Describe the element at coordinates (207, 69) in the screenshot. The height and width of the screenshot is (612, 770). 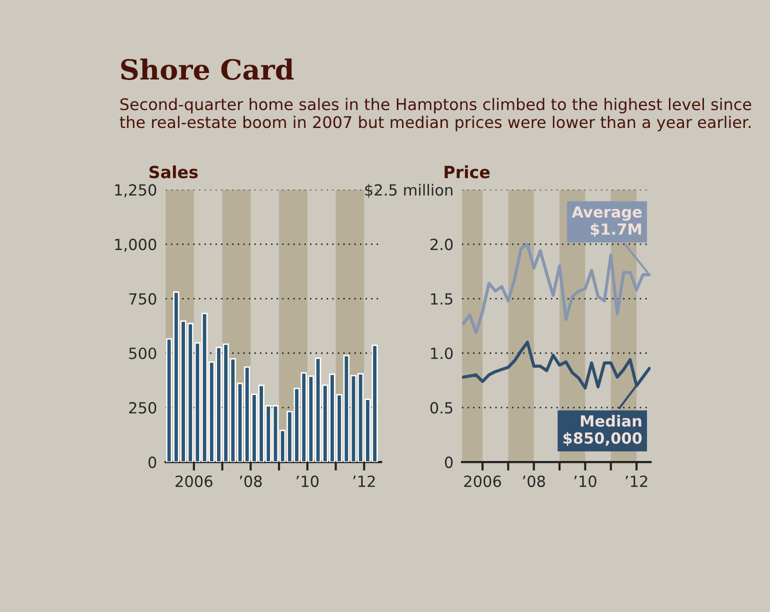
I see `chart-title: Shore Card` at that location.